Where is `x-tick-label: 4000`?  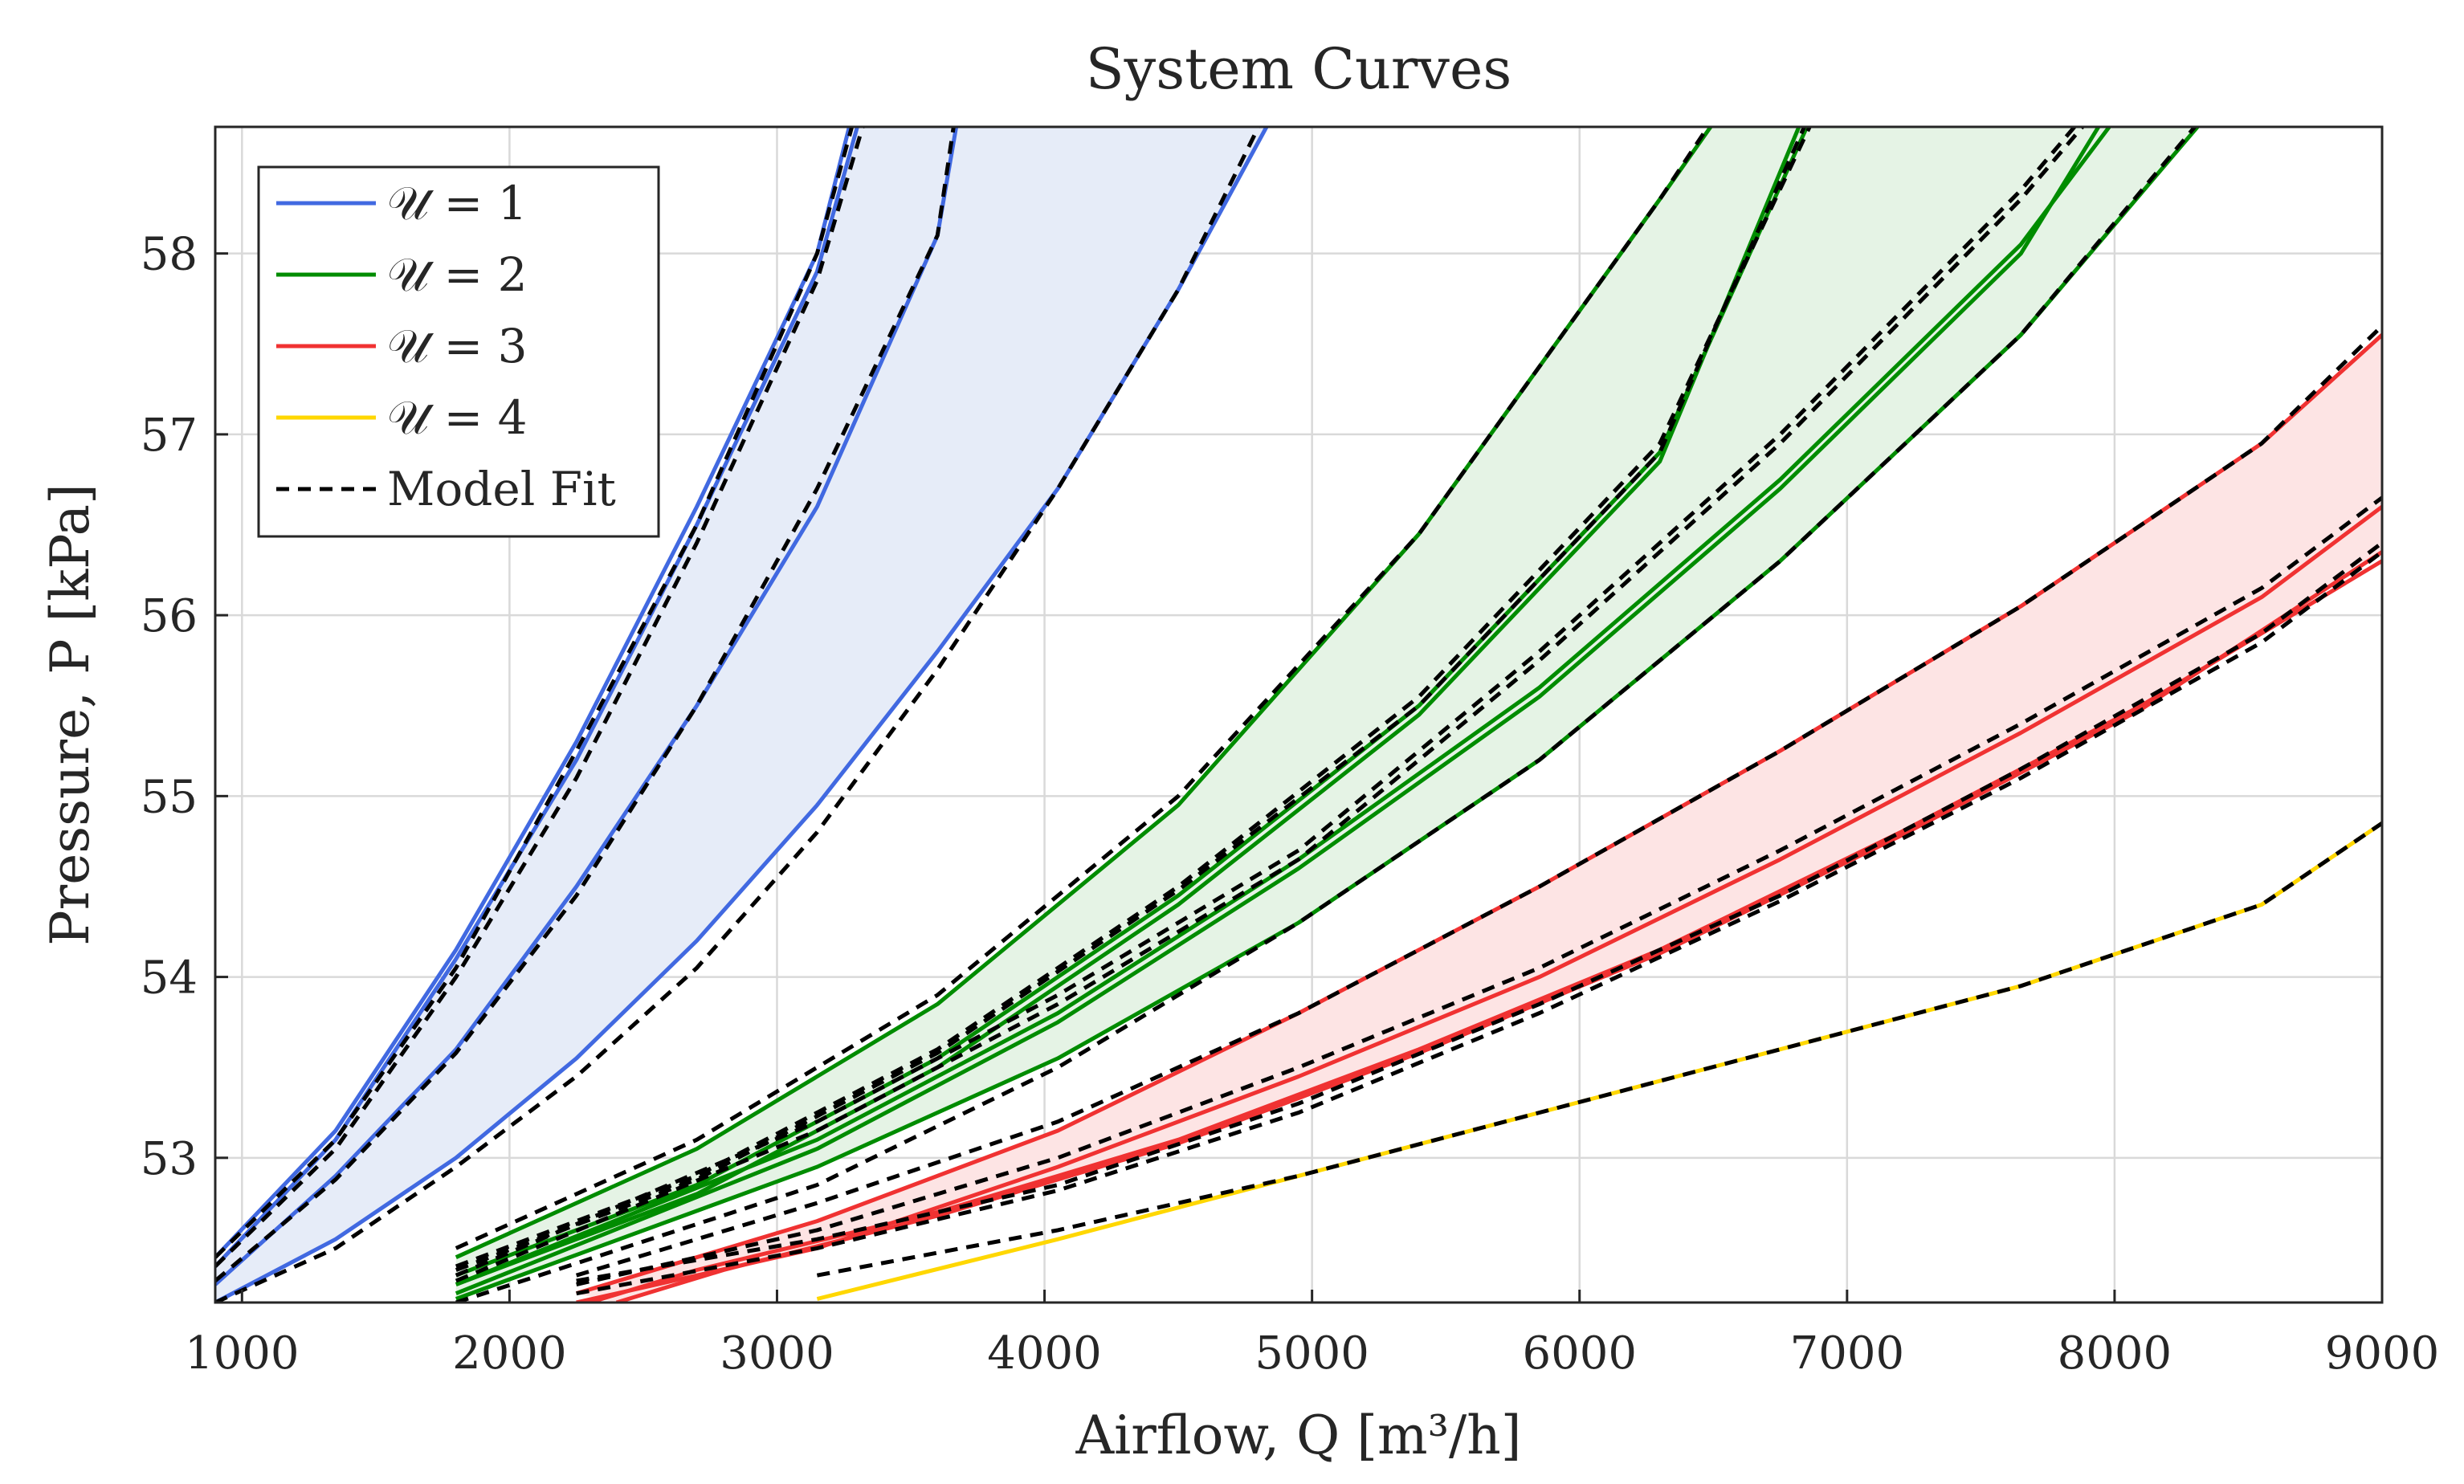
x-tick-label: 4000 is located at coordinates (1044, 1353).